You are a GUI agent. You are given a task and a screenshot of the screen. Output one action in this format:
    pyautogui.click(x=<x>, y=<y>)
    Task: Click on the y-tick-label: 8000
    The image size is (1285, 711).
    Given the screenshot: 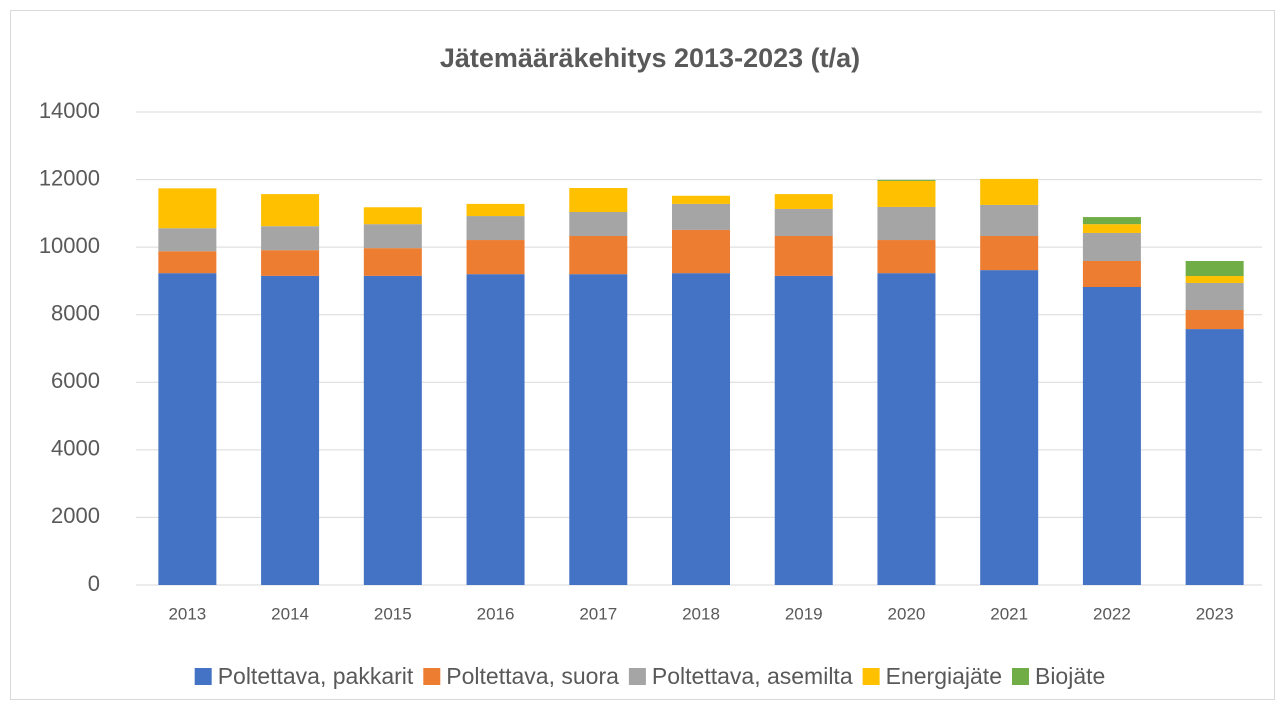 What is the action you would take?
    pyautogui.click(x=75, y=313)
    